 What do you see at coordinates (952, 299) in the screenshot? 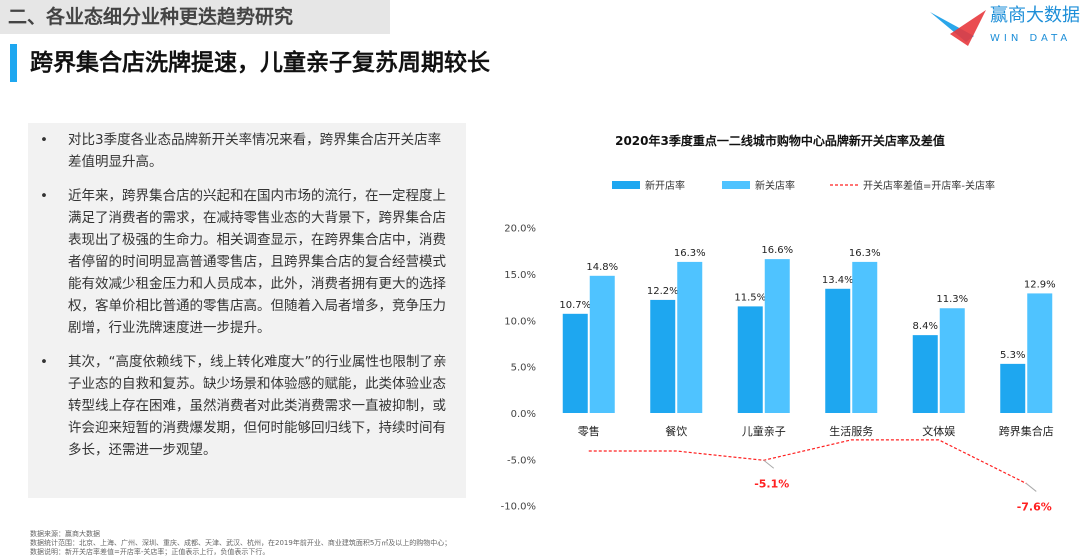
I see `bar-data-label: 11.3%` at bounding box center [952, 299].